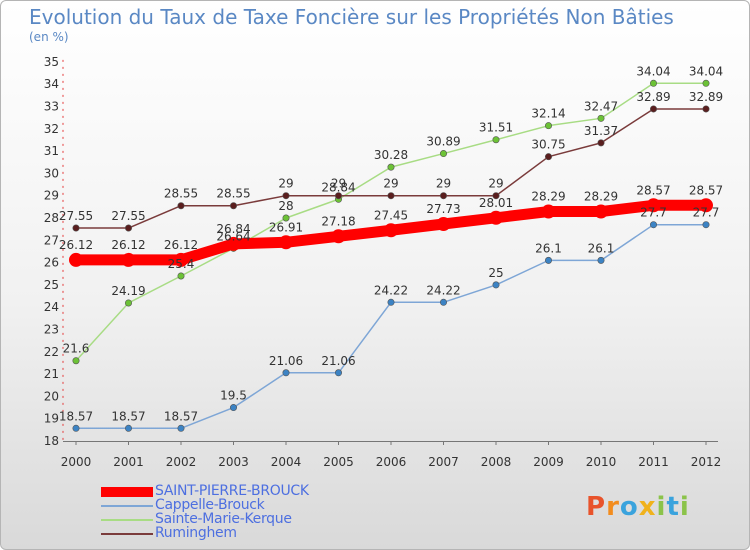 The height and width of the screenshot is (550, 750). What do you see at coordinates (233, 229) in the screenshot?
I see `data-label: 26.84` at bounding box center [233, 229].